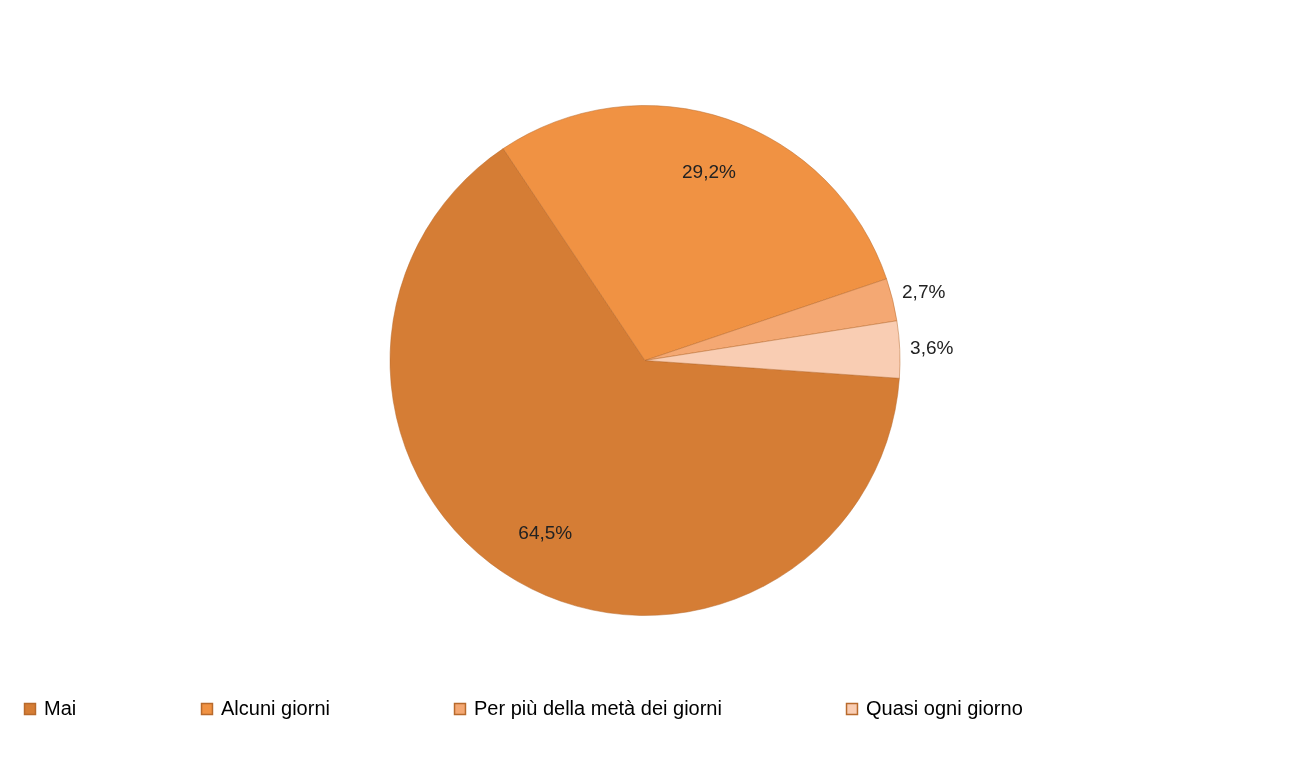  Describe the element at coordinates (709, 172) in the screenshot. I see `data-label: 29,2%` at that location.